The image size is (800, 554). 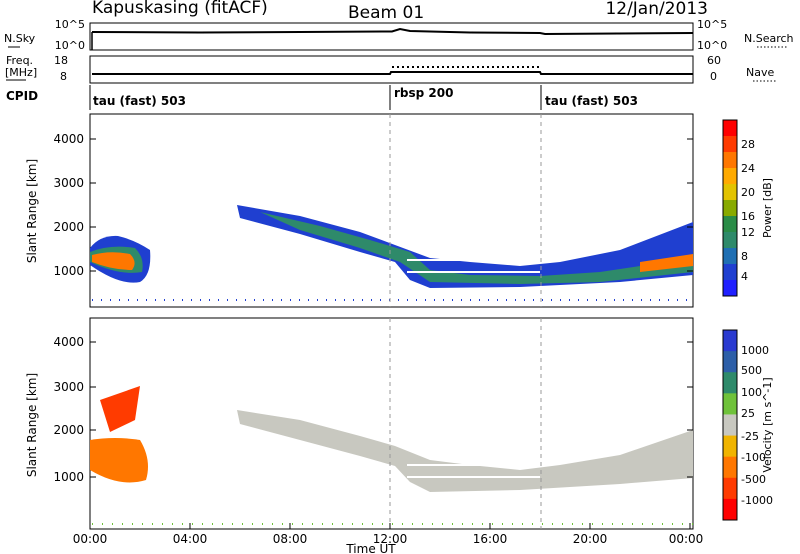 I want to click on nave-label: Nave, so click(x=760, y=72).